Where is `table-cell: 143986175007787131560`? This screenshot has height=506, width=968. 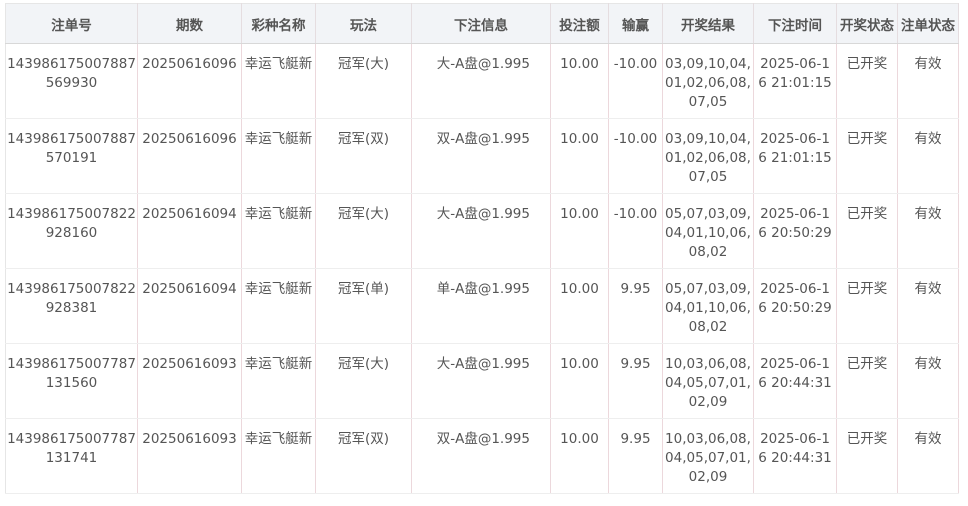 table-cell: 143986175007787131560 is located at coordinates (71, 381).